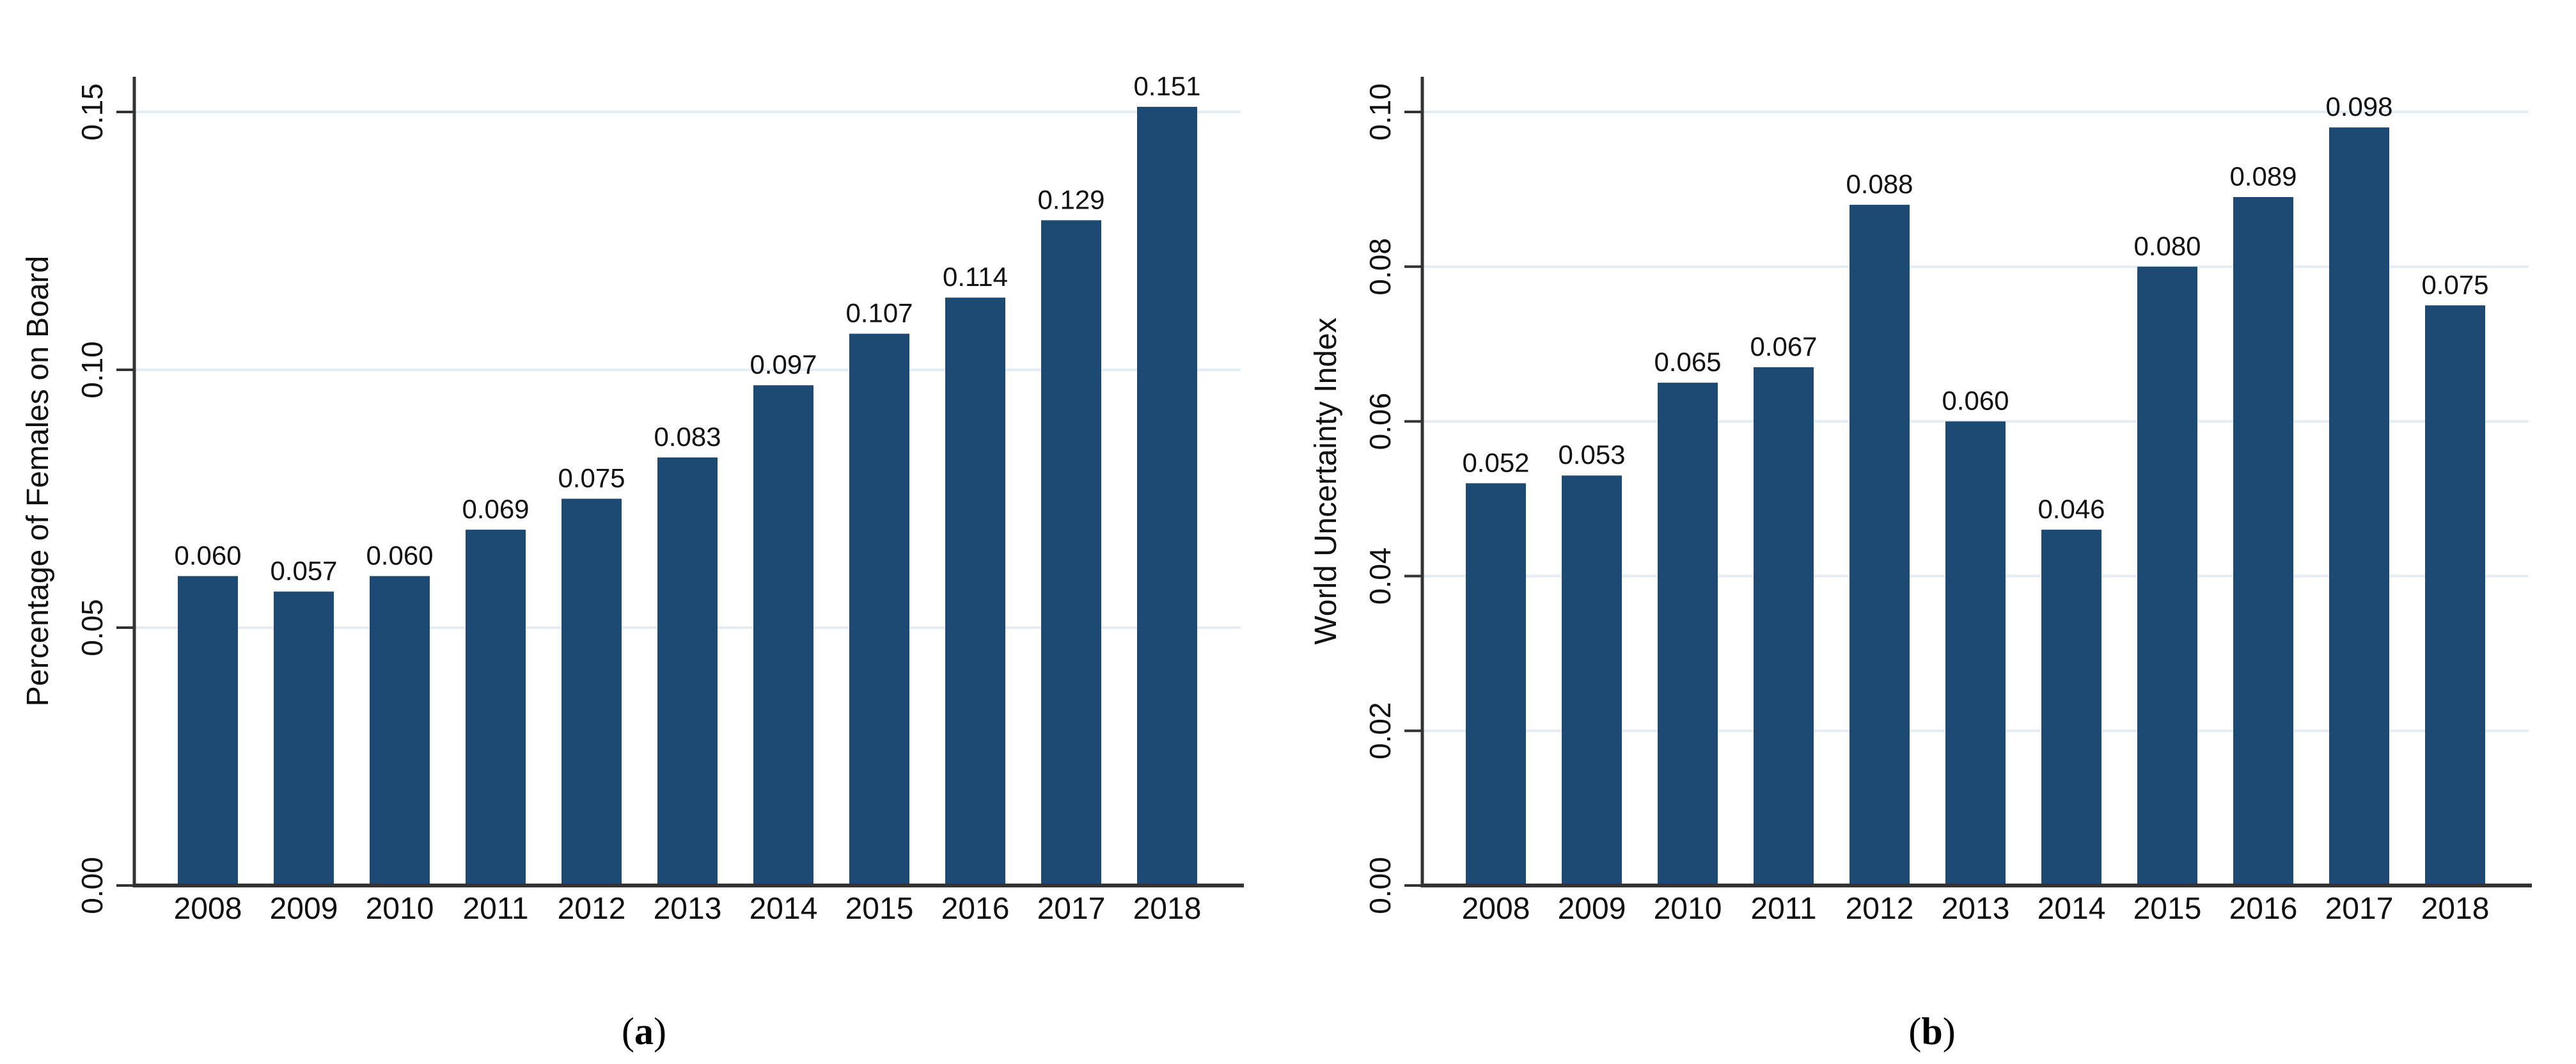 This screenshot has width=2576, height=1064. I want to click on bar-value-label-2010: 0.065, so click(1687, 362).